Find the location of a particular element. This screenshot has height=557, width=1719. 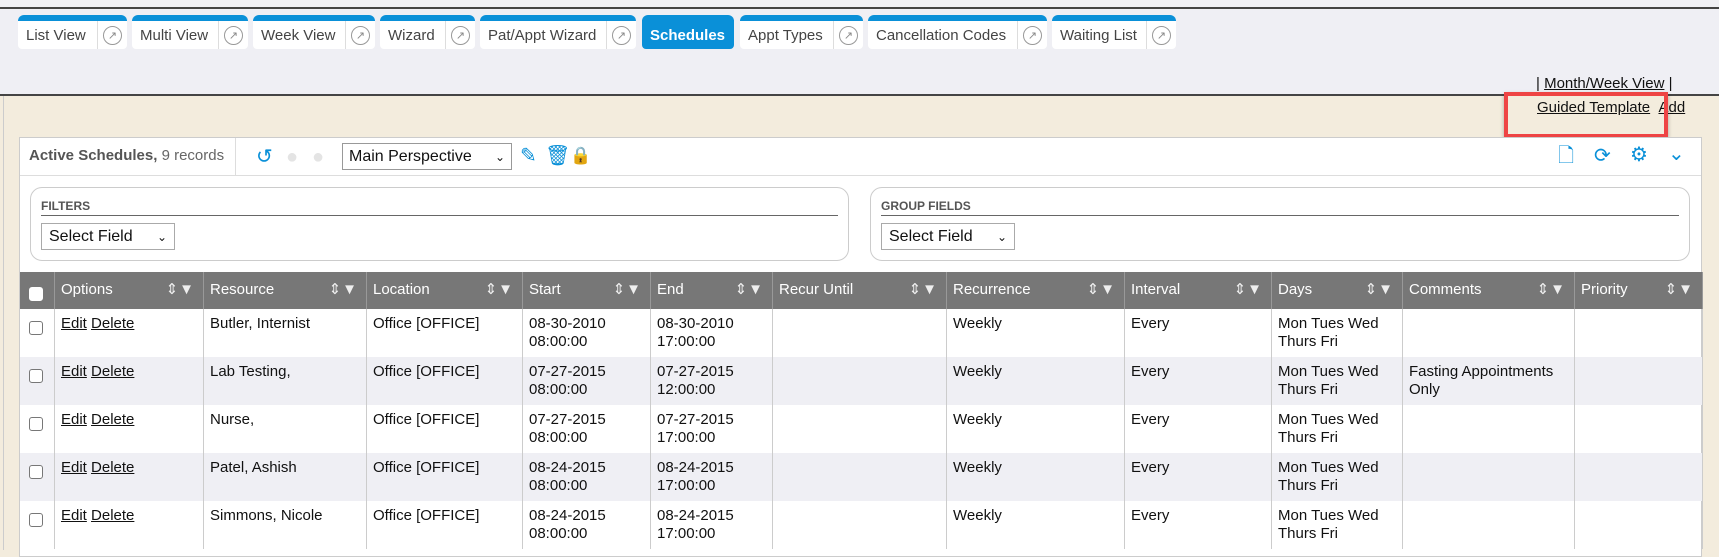

end-date: 07-27-2015 is located at coordinates (695, 419).